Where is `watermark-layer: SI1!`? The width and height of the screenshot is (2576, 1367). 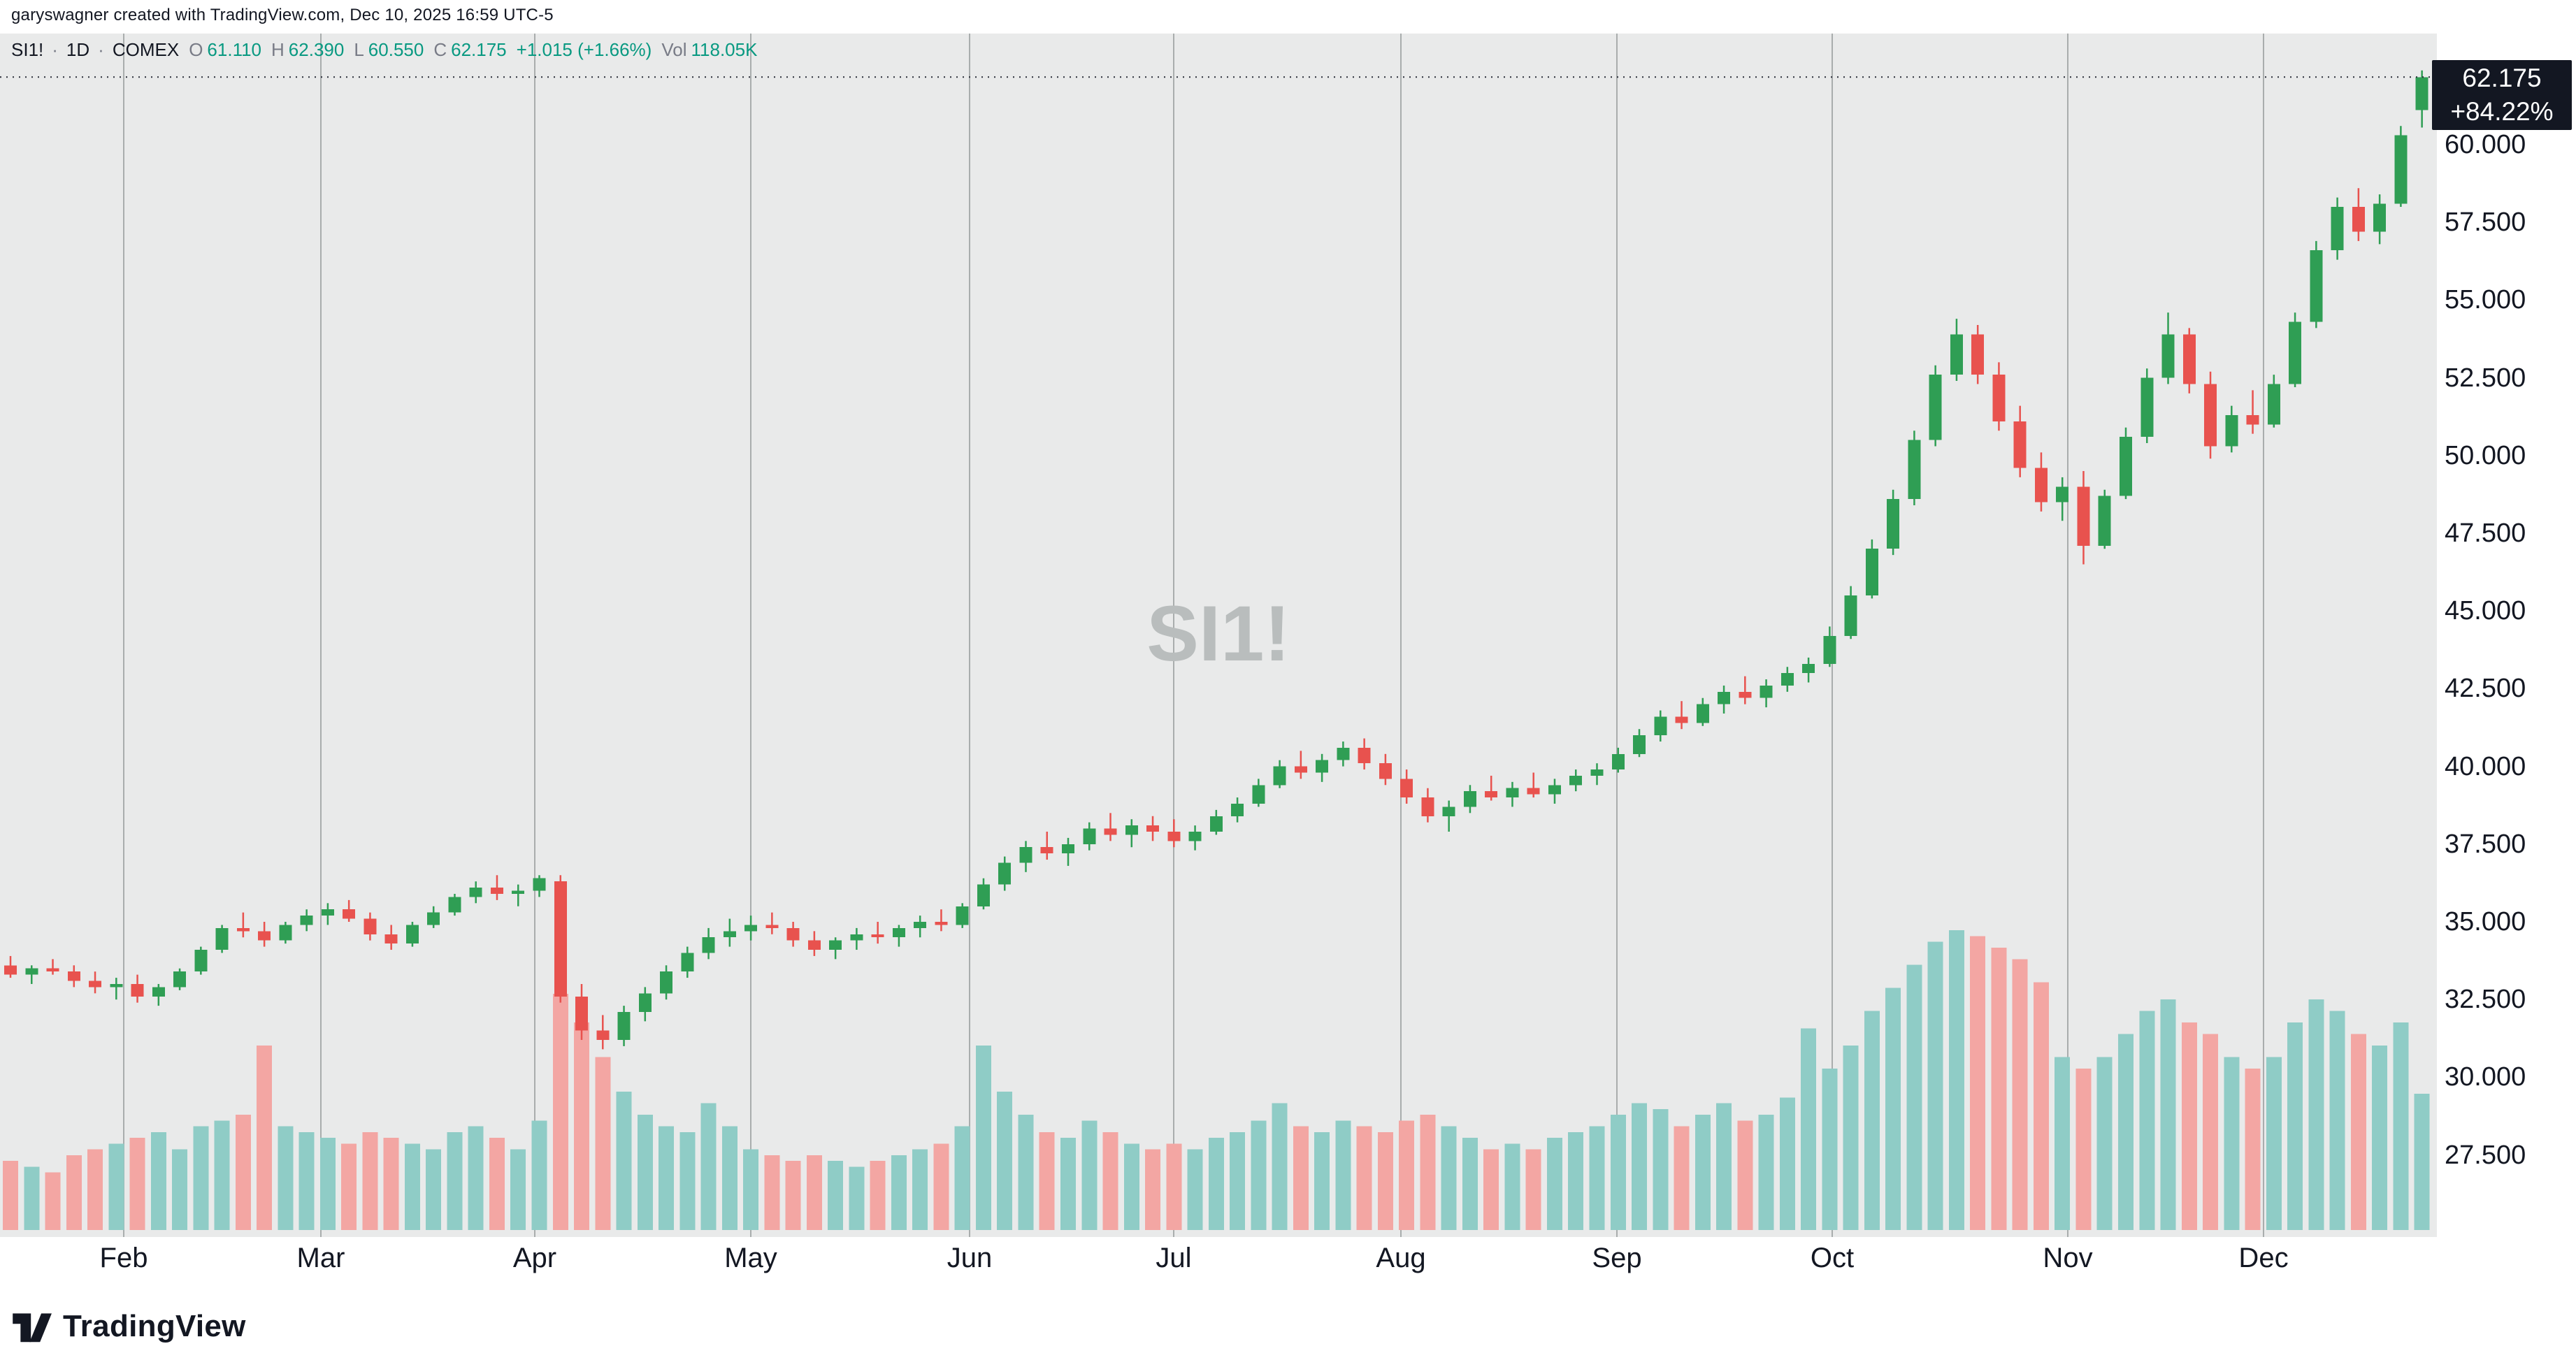
watermark-layer: SI1! is located at coordinates (1218, 633).